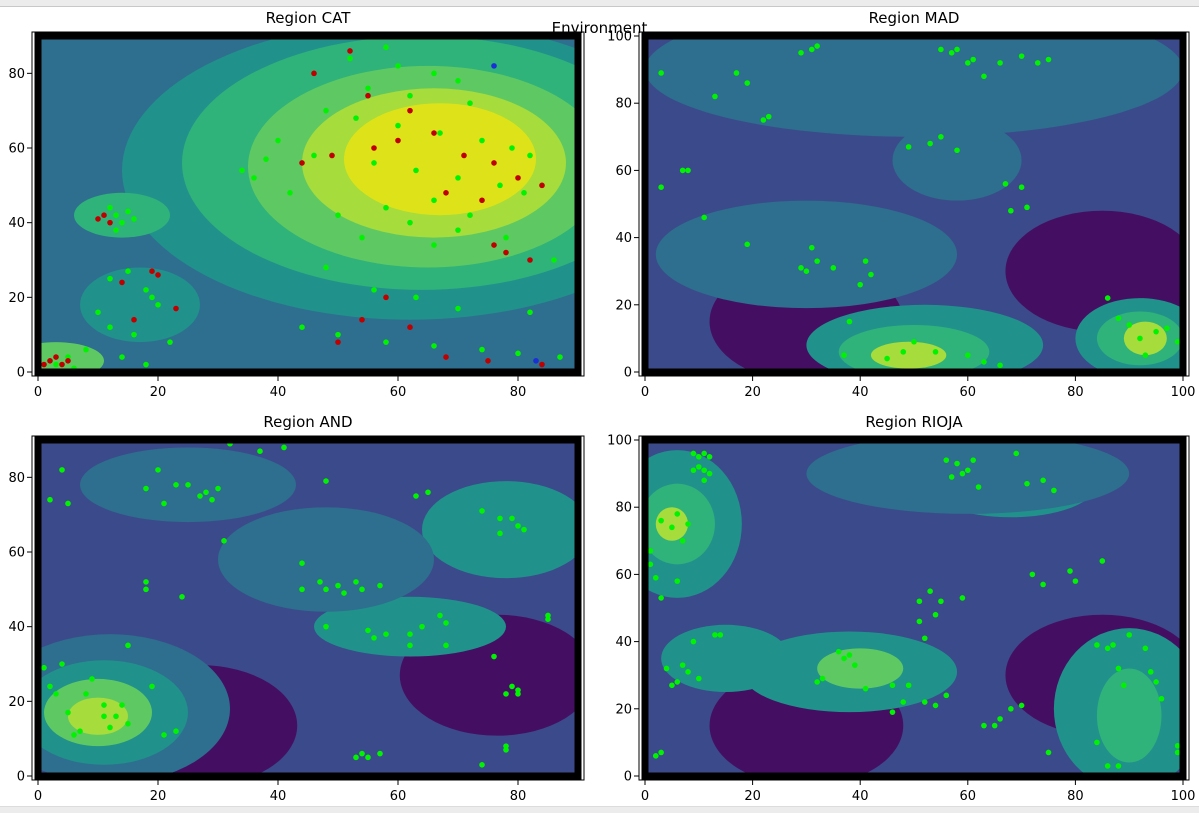  What do you see at coordinates (623, 238) in the screenshot?
I see `y-tick-label: 40` at bounding box center [623, 238].